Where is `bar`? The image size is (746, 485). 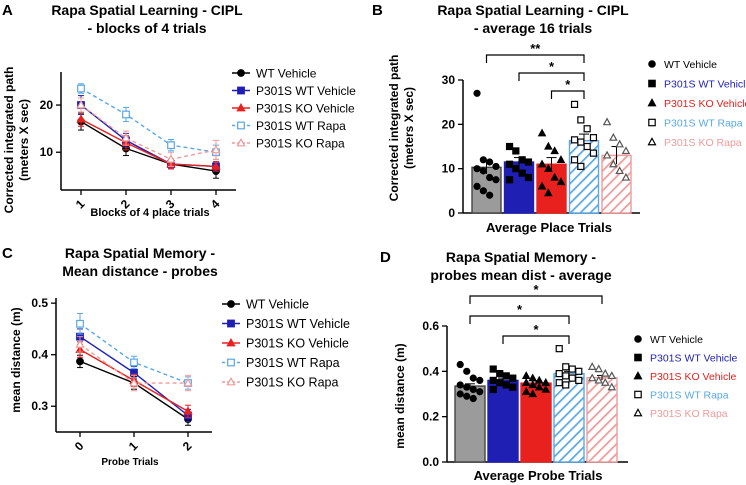 bar is located at coordinates (602, 419).